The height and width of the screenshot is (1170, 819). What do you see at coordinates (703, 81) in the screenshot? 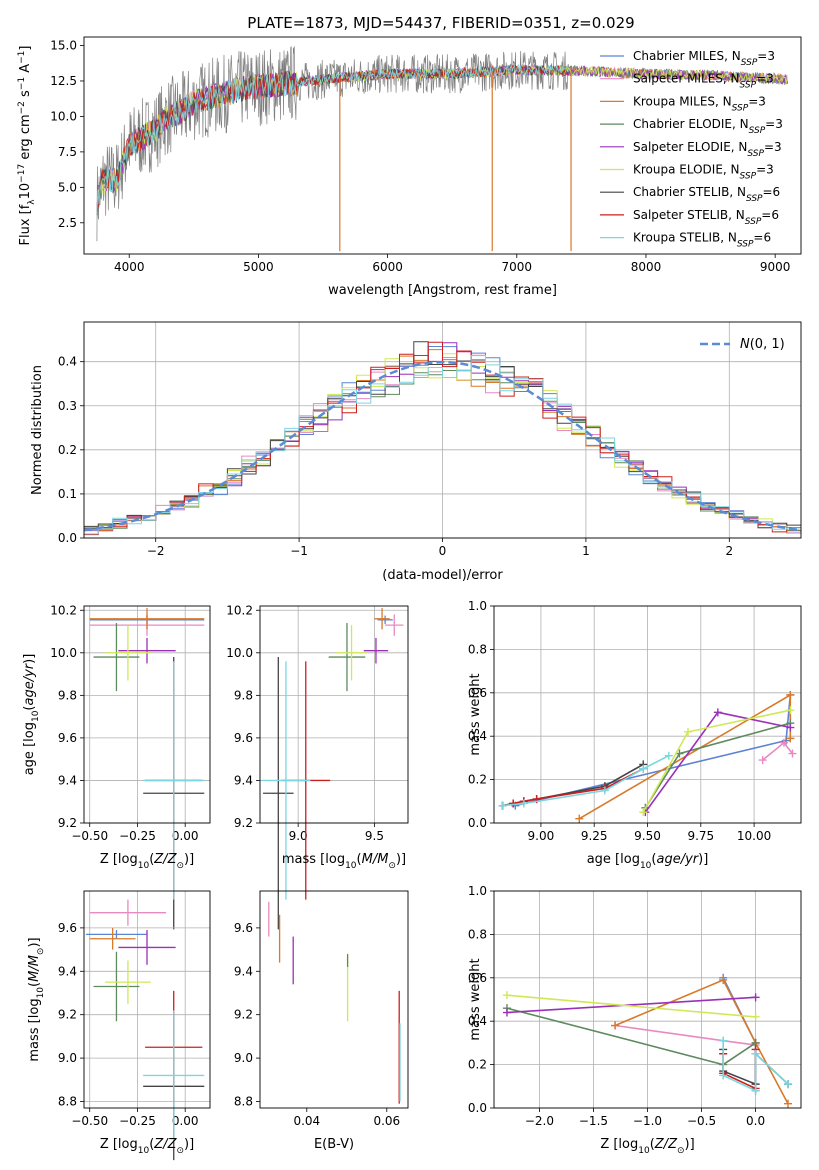
I see `legend-label: Salpeter MILES, NSSP=3` at bounding box center [703, 81].